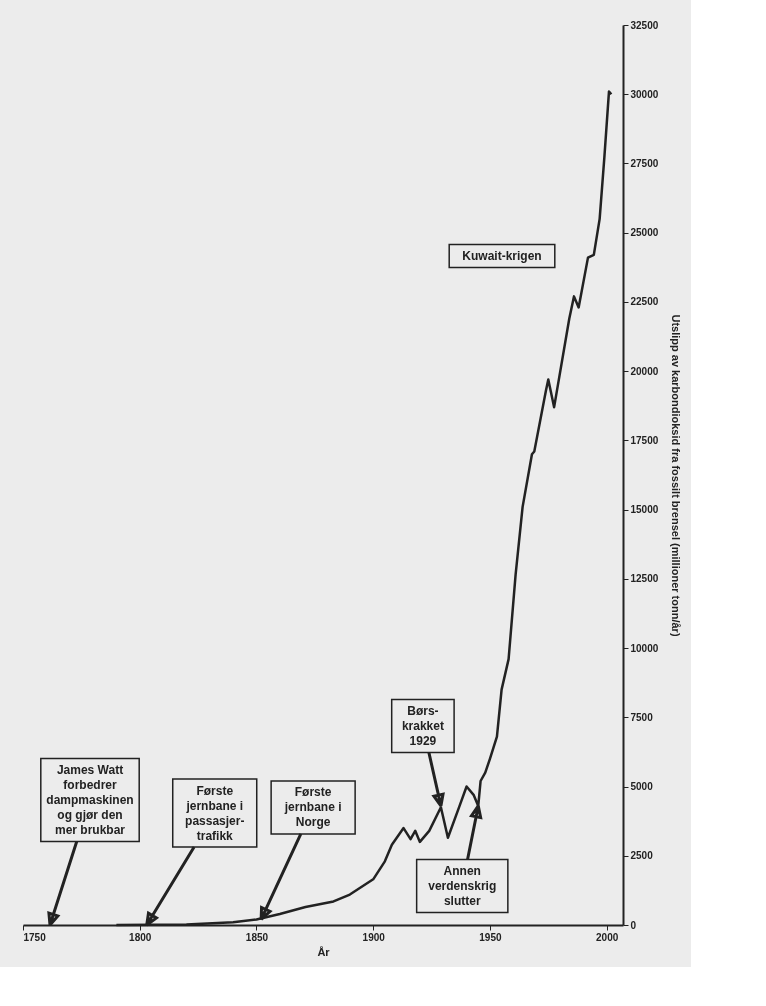 The image size is (766, 1006). What do you see at coordinates (644, 371) in the screenshot?
I see `y-tick-label: 20000` at bounding box center [644, 371].